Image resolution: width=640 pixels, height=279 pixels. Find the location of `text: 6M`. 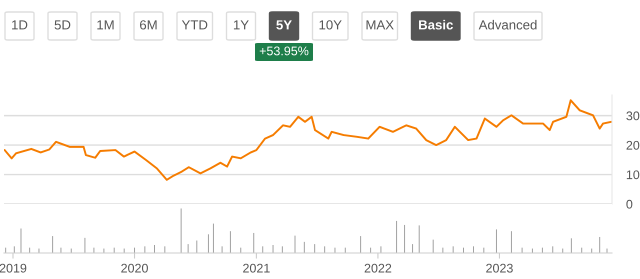

text: 6M is located at coordinates (148, 25).